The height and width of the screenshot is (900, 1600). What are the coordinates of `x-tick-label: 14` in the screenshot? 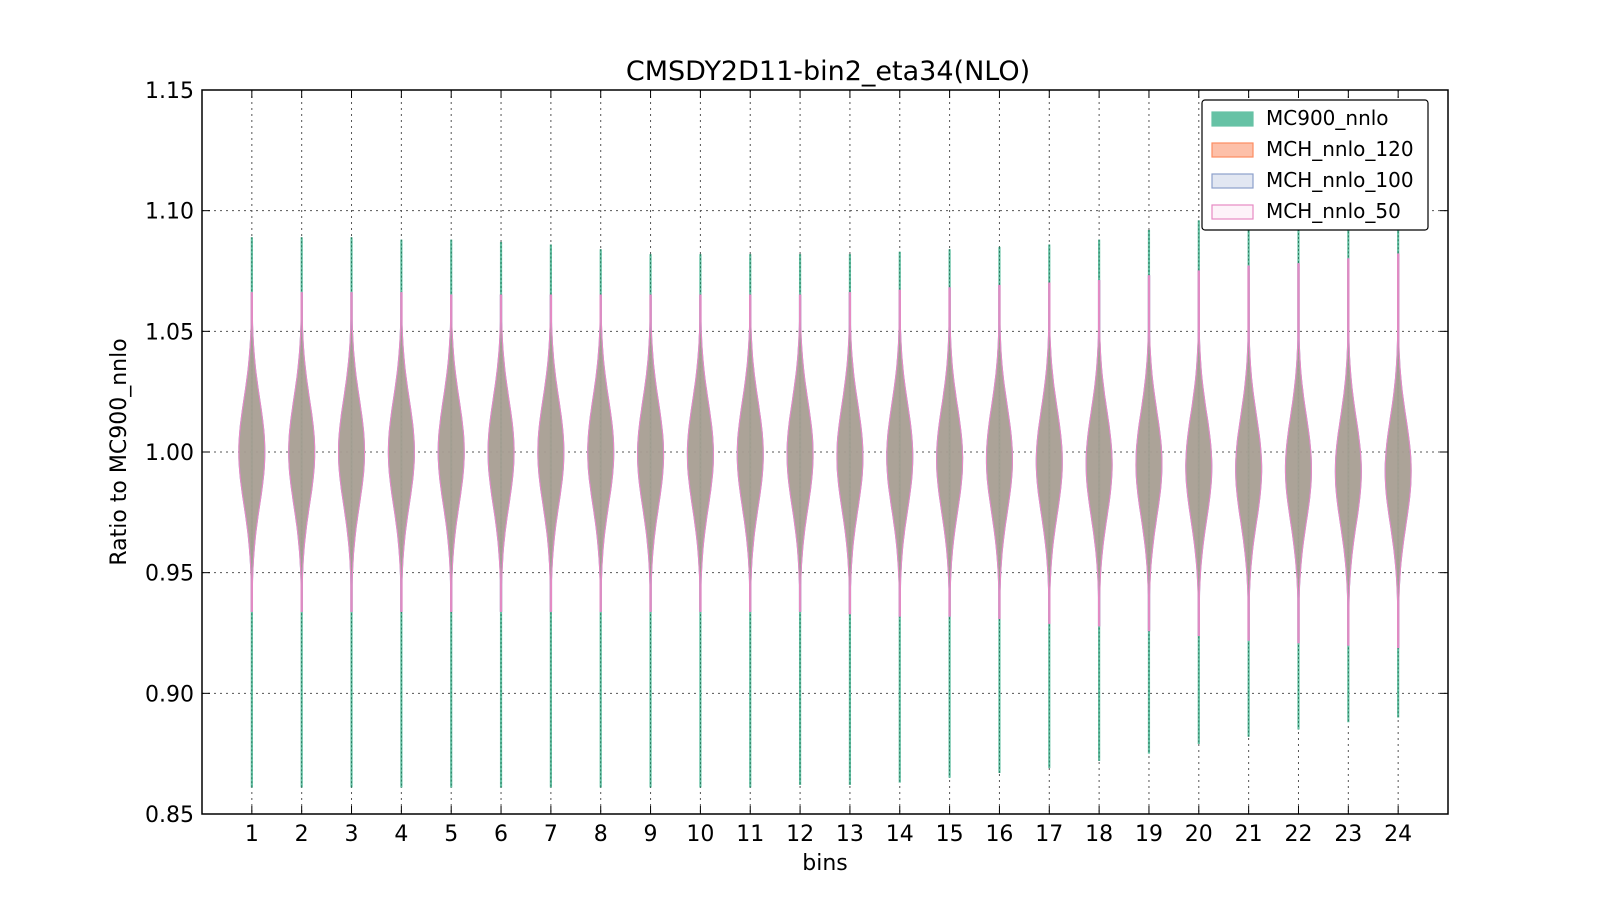 It's located at (900, 834).